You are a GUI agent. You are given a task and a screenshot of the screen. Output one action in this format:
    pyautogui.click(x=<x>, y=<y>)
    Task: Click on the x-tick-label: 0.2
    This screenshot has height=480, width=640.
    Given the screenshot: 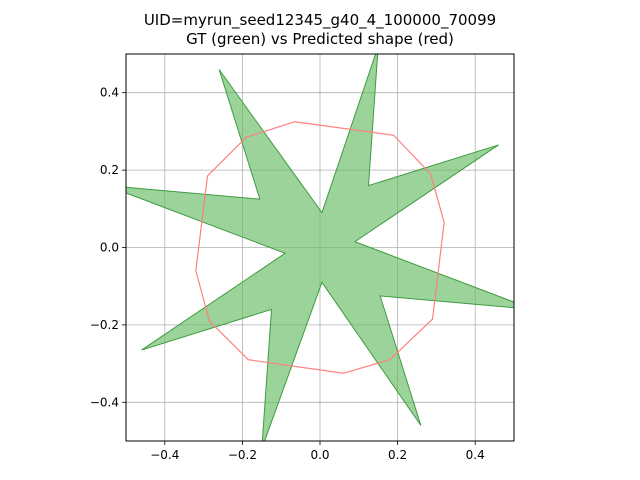 What is the action you would take?
    pyautogui.click(x=397, y=455)
    